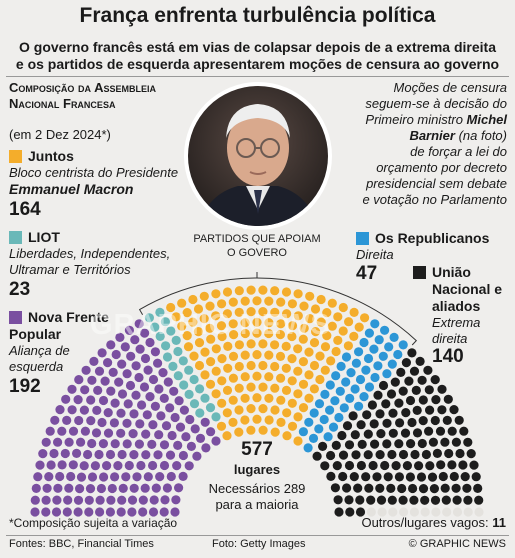  I want to click on party-rn-name: União, so click(442, 272).